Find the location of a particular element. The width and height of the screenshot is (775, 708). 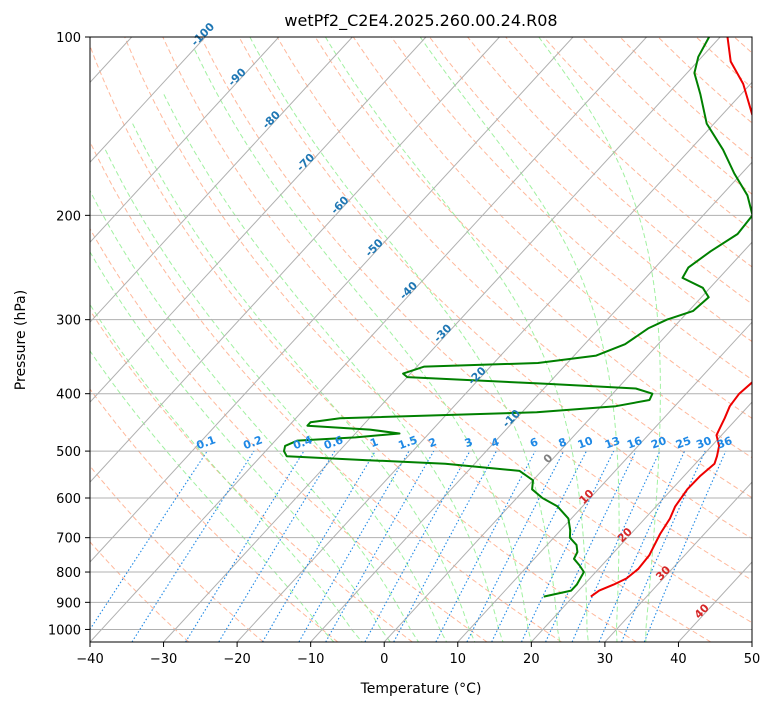

y-tick-label: 200 is located at coordinates (68, 216).